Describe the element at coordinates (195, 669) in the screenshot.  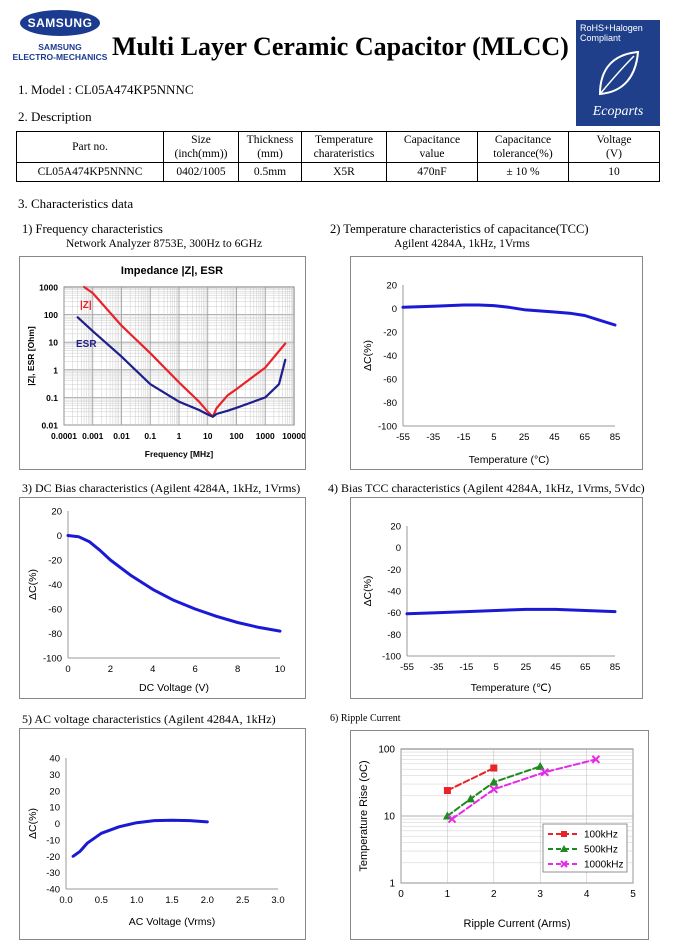
I see `x-tick-label: 6` at that location.